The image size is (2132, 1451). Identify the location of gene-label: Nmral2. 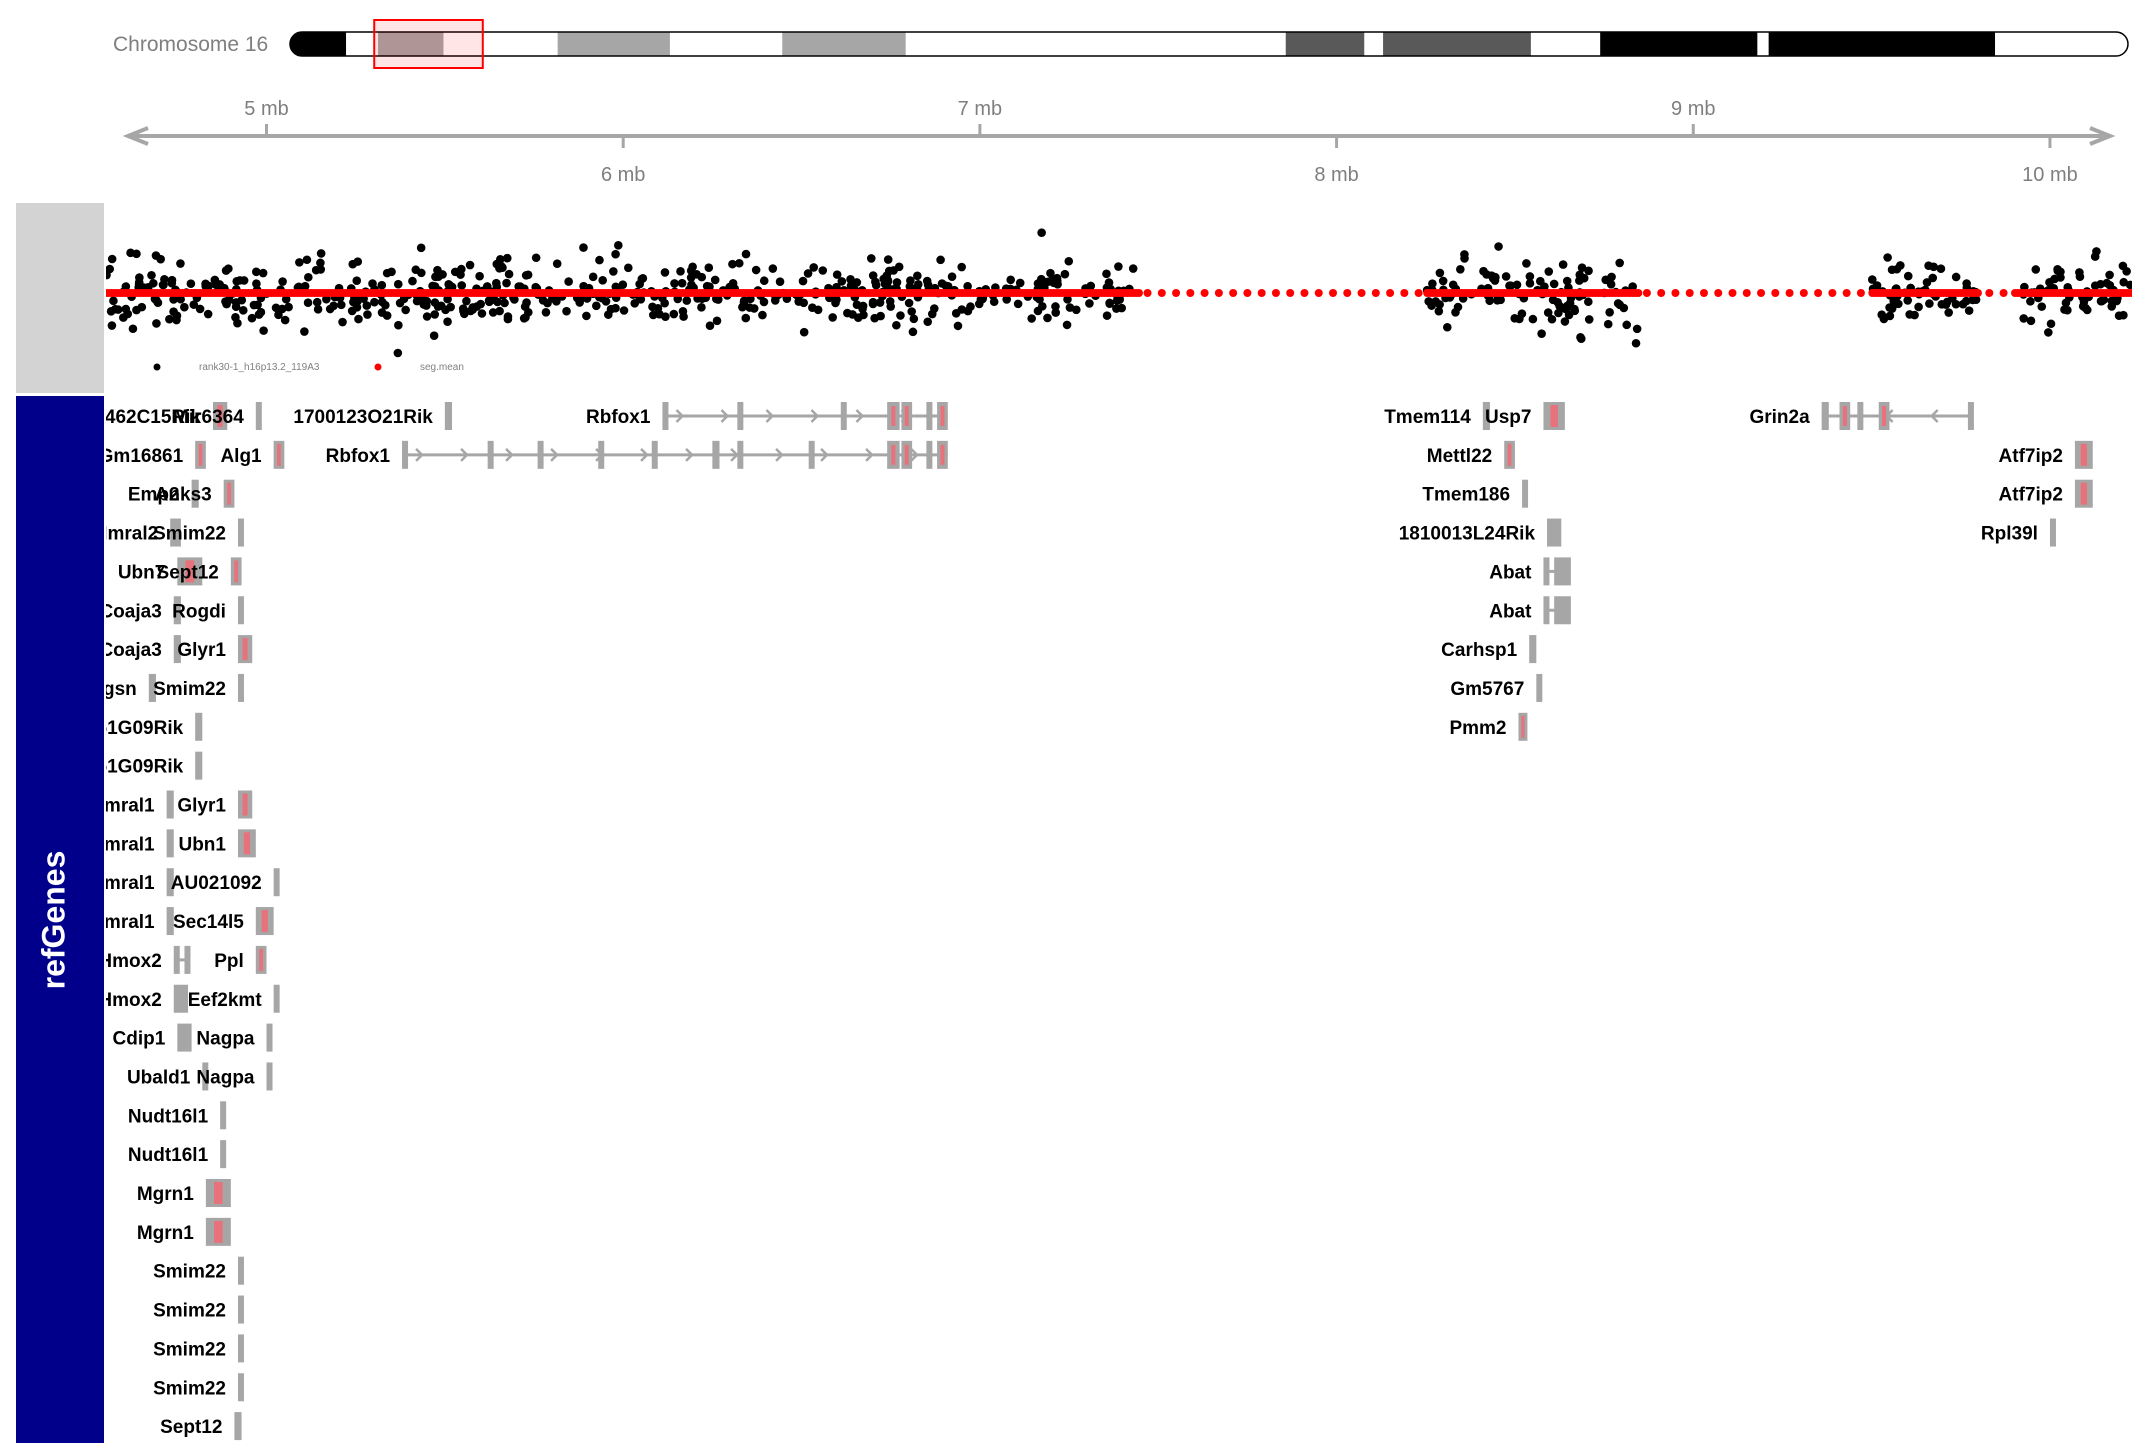
(126, 534).